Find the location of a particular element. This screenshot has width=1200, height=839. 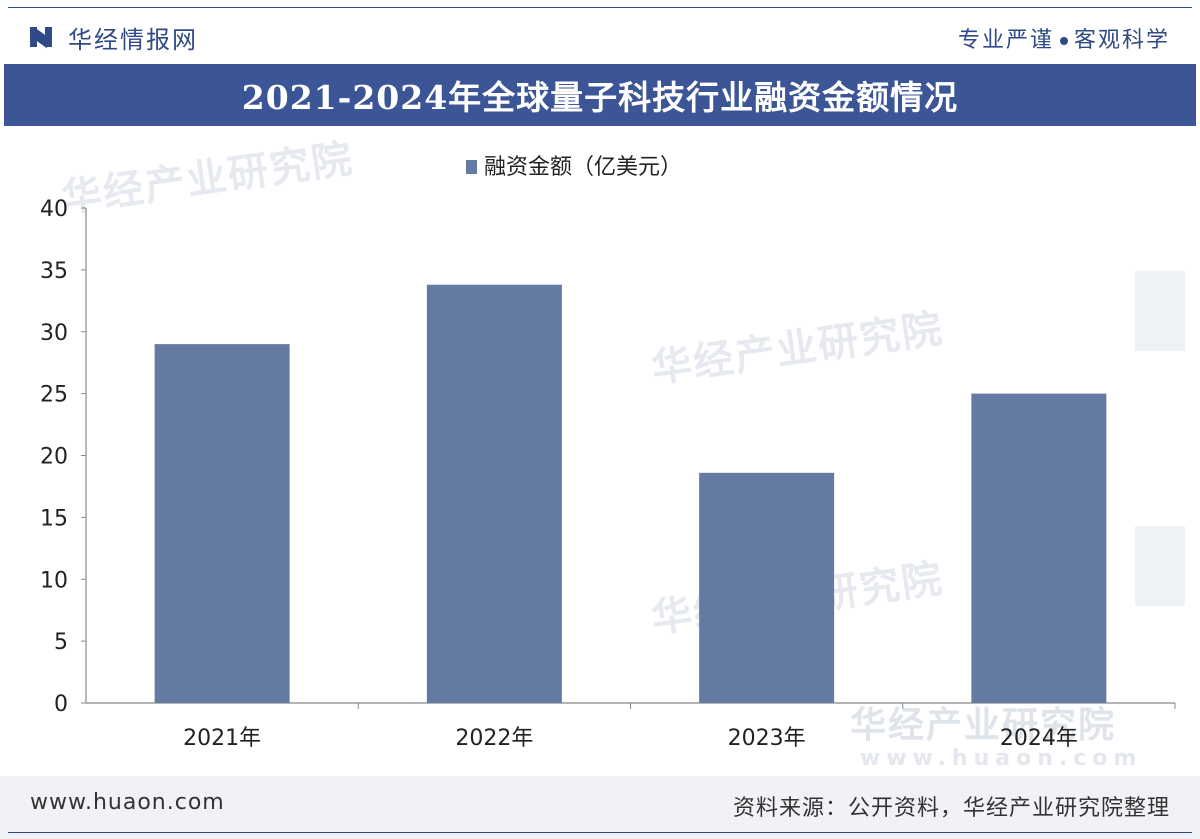

brand: 华经情报网 is located at coordinates (114, 37).